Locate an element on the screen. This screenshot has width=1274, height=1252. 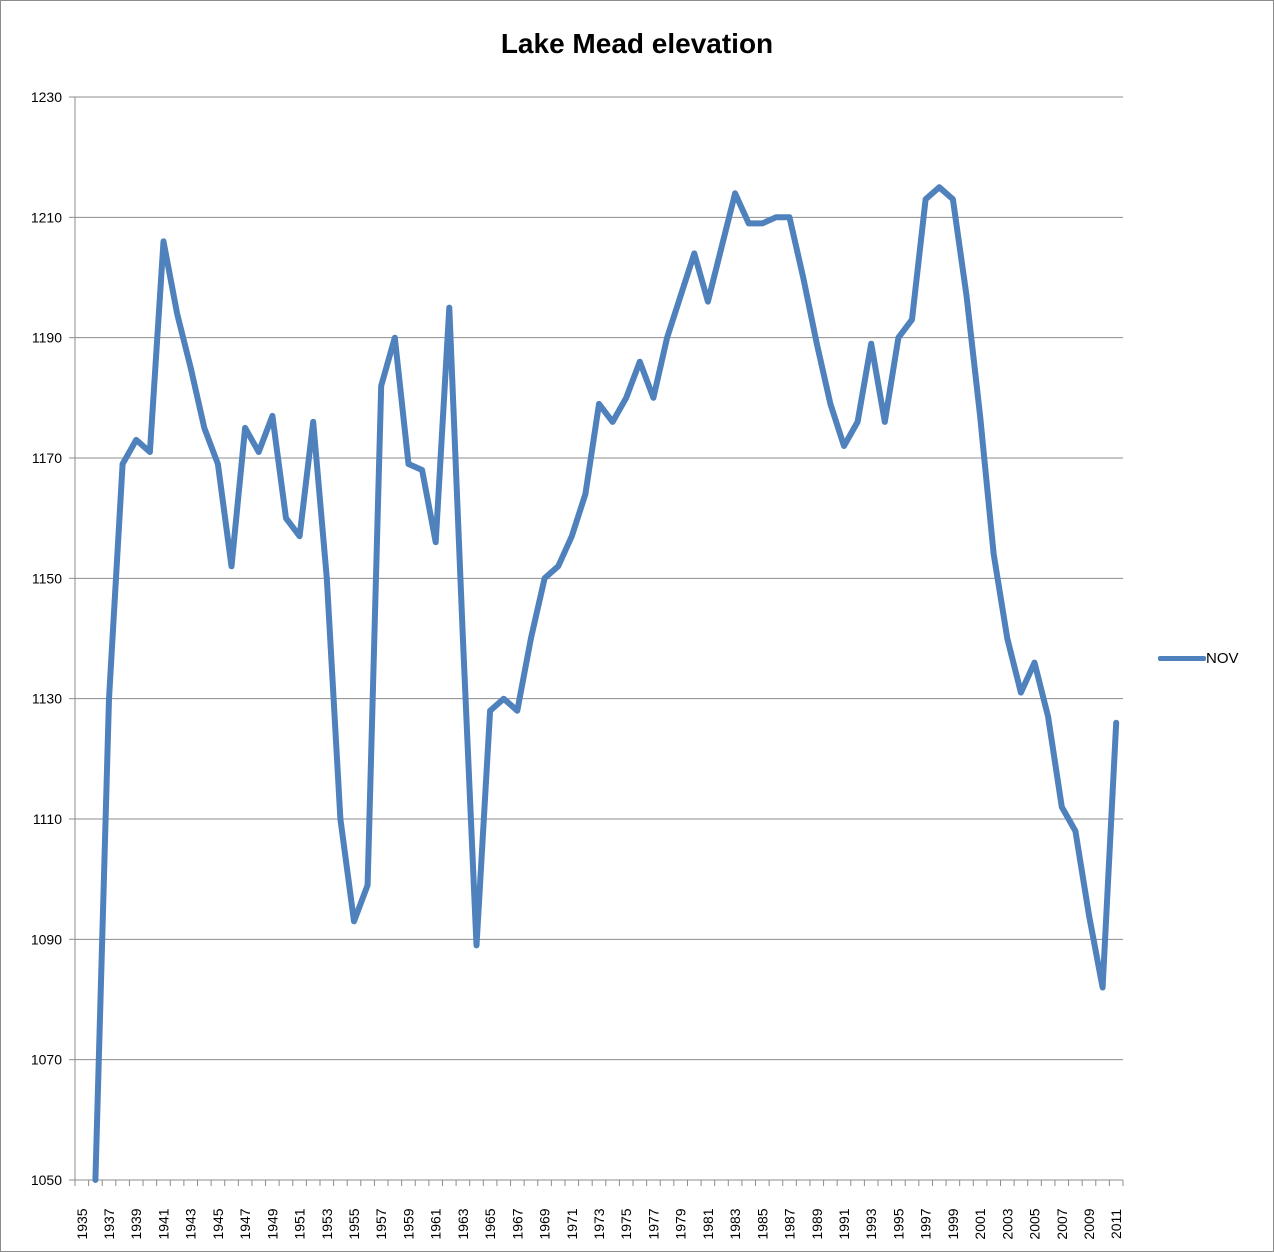
x-tick-label: 2007 is located at coordinates (1062, 1223).